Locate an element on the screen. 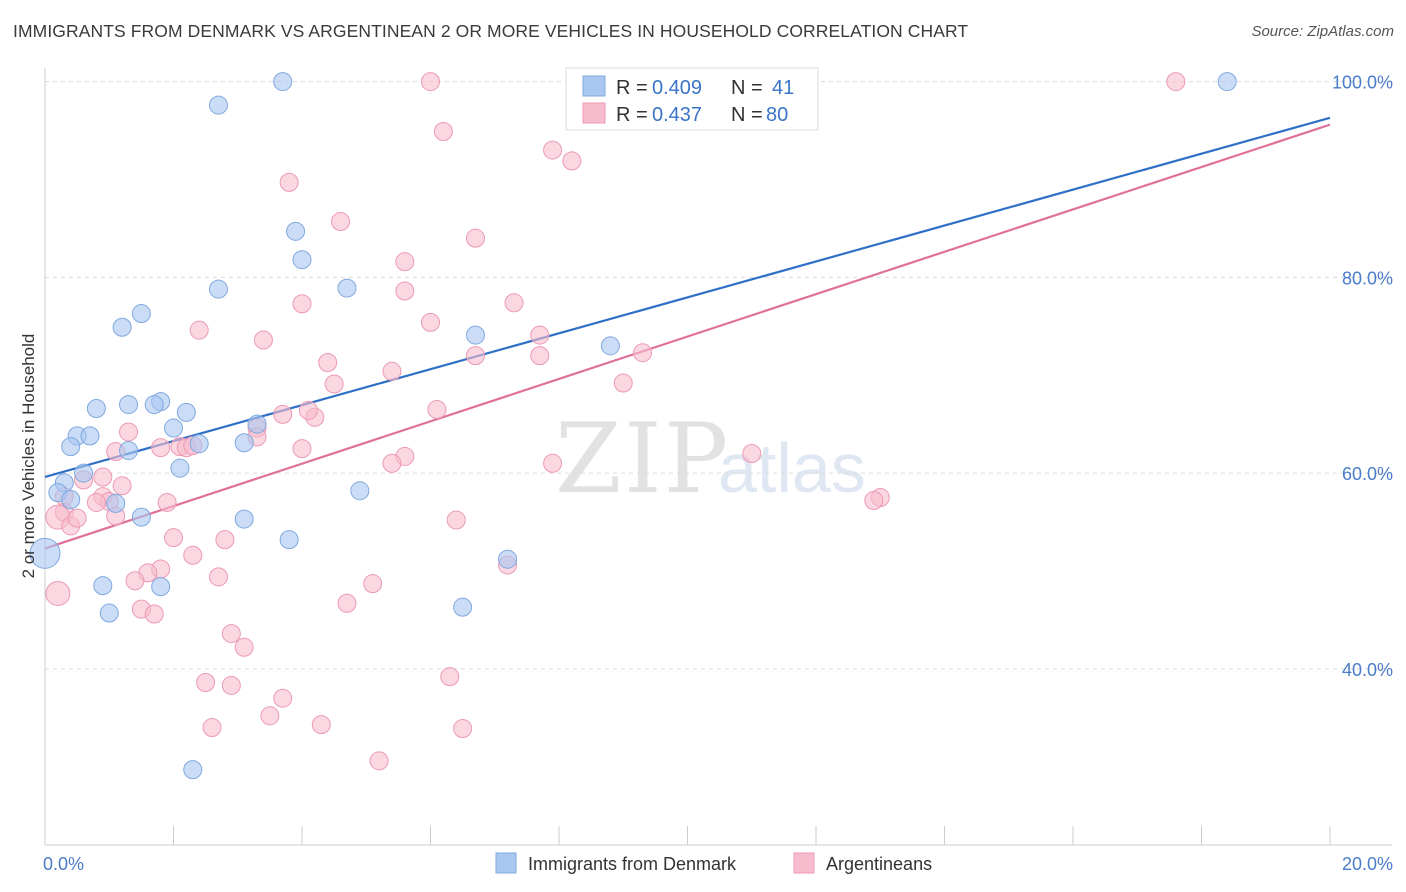  legend-r-value-denmark: 0.409 is located at coordinates (677, 88).